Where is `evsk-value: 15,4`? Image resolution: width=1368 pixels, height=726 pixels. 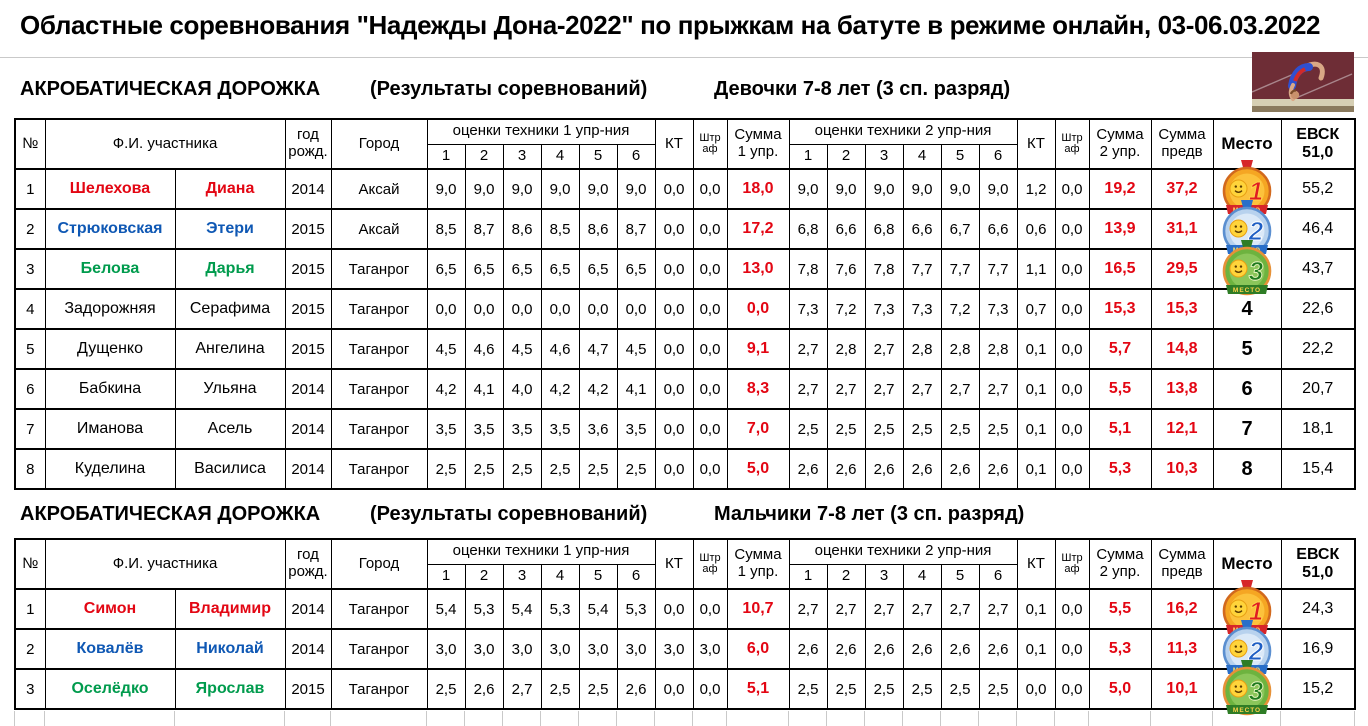
evsk-value: 15,4 is located at coordinates (1318, 469).